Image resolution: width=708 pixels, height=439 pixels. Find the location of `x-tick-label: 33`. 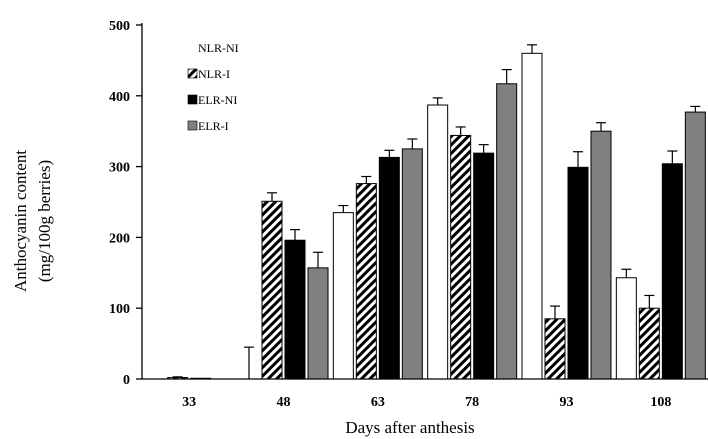

x-tick-label: 33 is located at coordinates (189, 402).